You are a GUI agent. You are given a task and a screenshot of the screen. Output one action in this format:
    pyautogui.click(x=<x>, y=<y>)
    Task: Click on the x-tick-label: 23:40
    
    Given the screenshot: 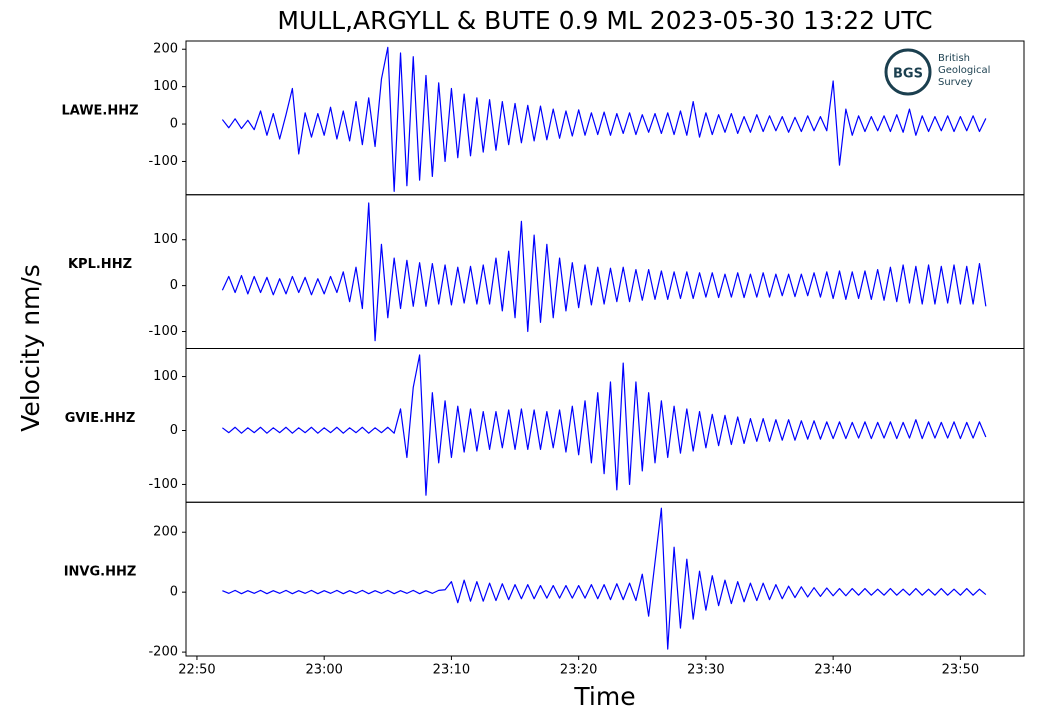 What is the action you would take?
    pyautogui.click(x=832, y=670)
    